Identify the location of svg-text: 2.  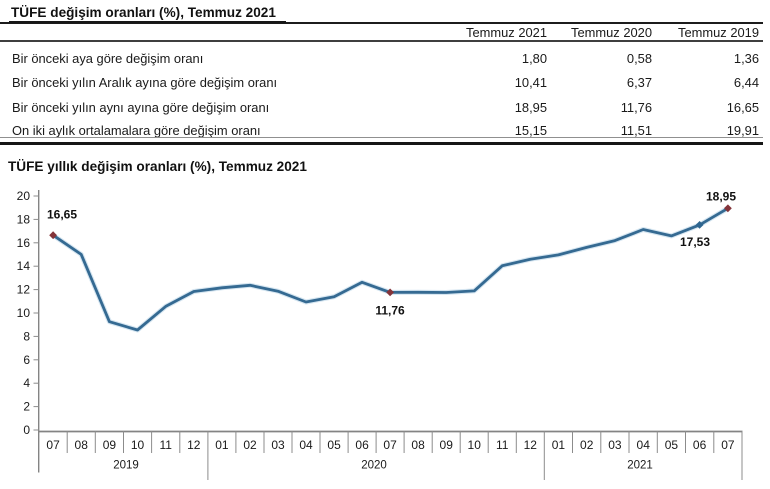
(26, 407).